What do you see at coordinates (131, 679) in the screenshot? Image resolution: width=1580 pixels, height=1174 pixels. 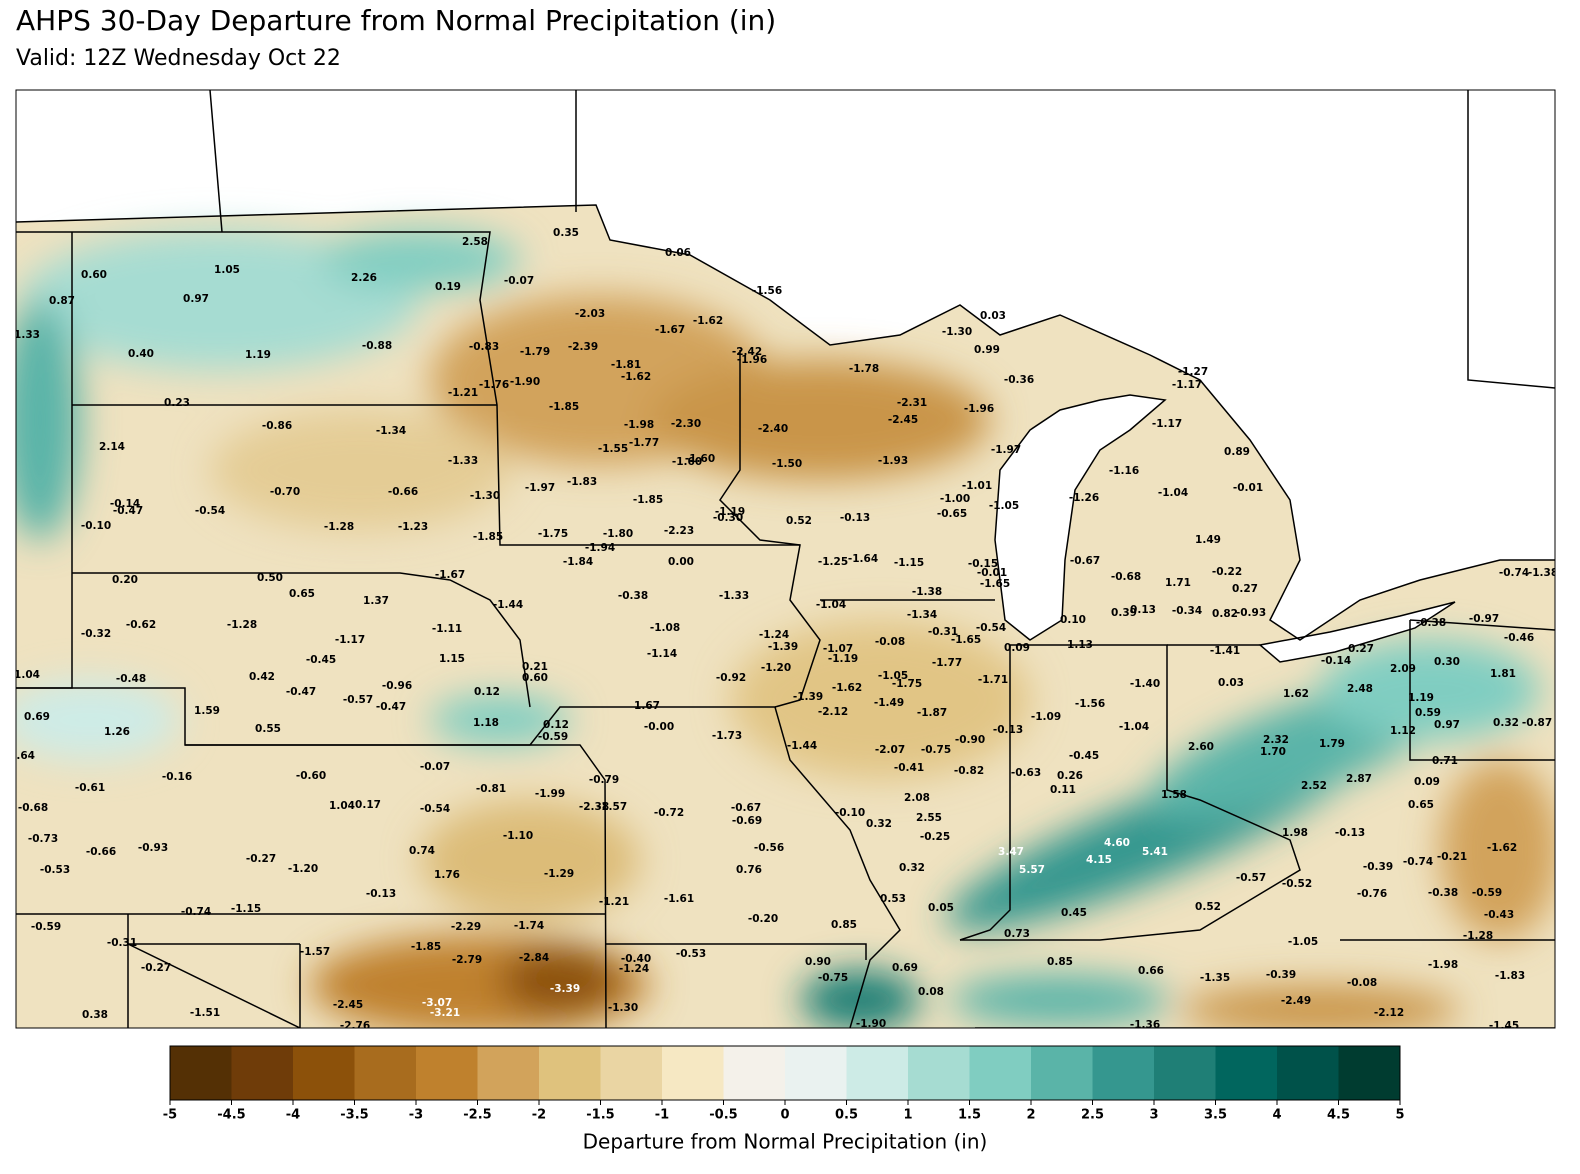 I see `station-value: -0.48` at bounding box center [131, 679].